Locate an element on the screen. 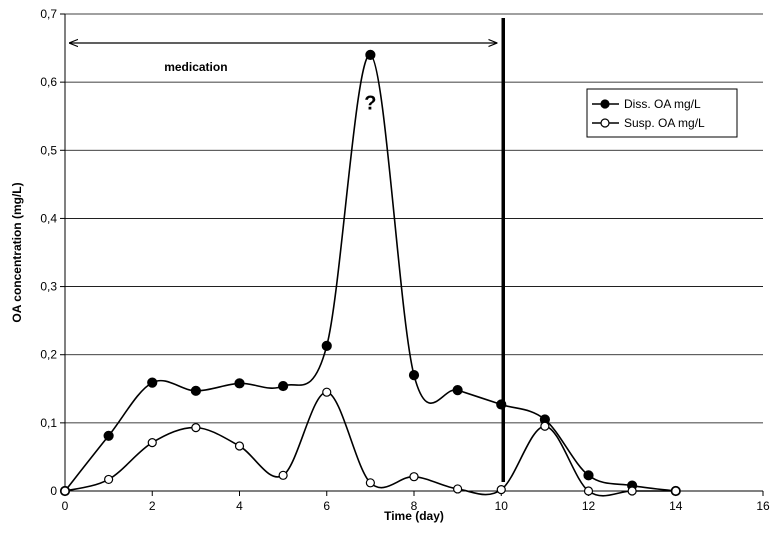 The width and height of the screenshot is (772, 556). legend-entry: Diss. OA mg/L is located at coordinates (646, 104).